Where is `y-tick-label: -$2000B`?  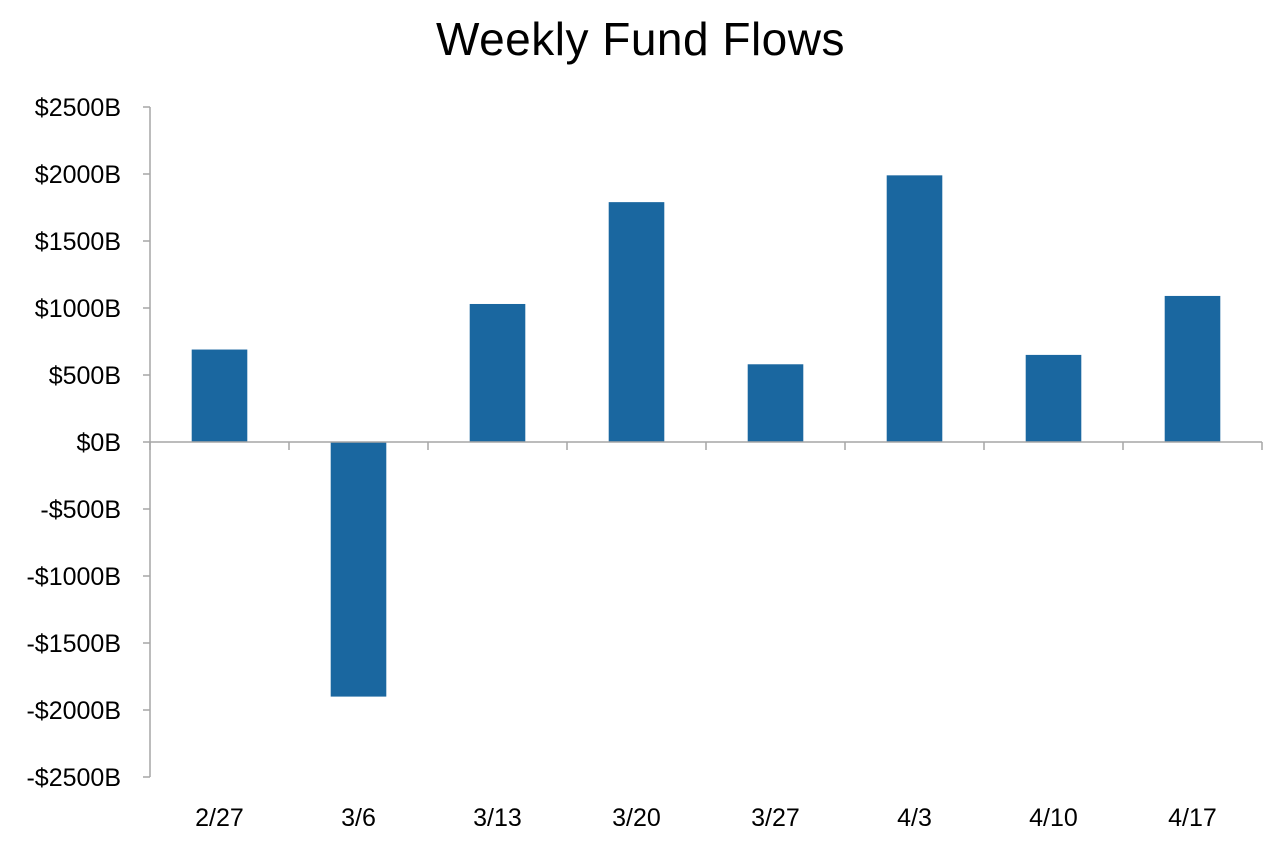 y-tick-label: -$2000B is located at coordinates (73, 711).